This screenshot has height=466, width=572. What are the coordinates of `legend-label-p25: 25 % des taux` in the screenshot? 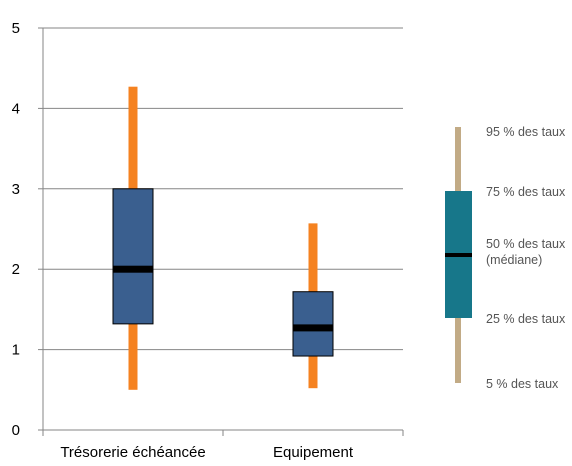 It's located at (526, 319).